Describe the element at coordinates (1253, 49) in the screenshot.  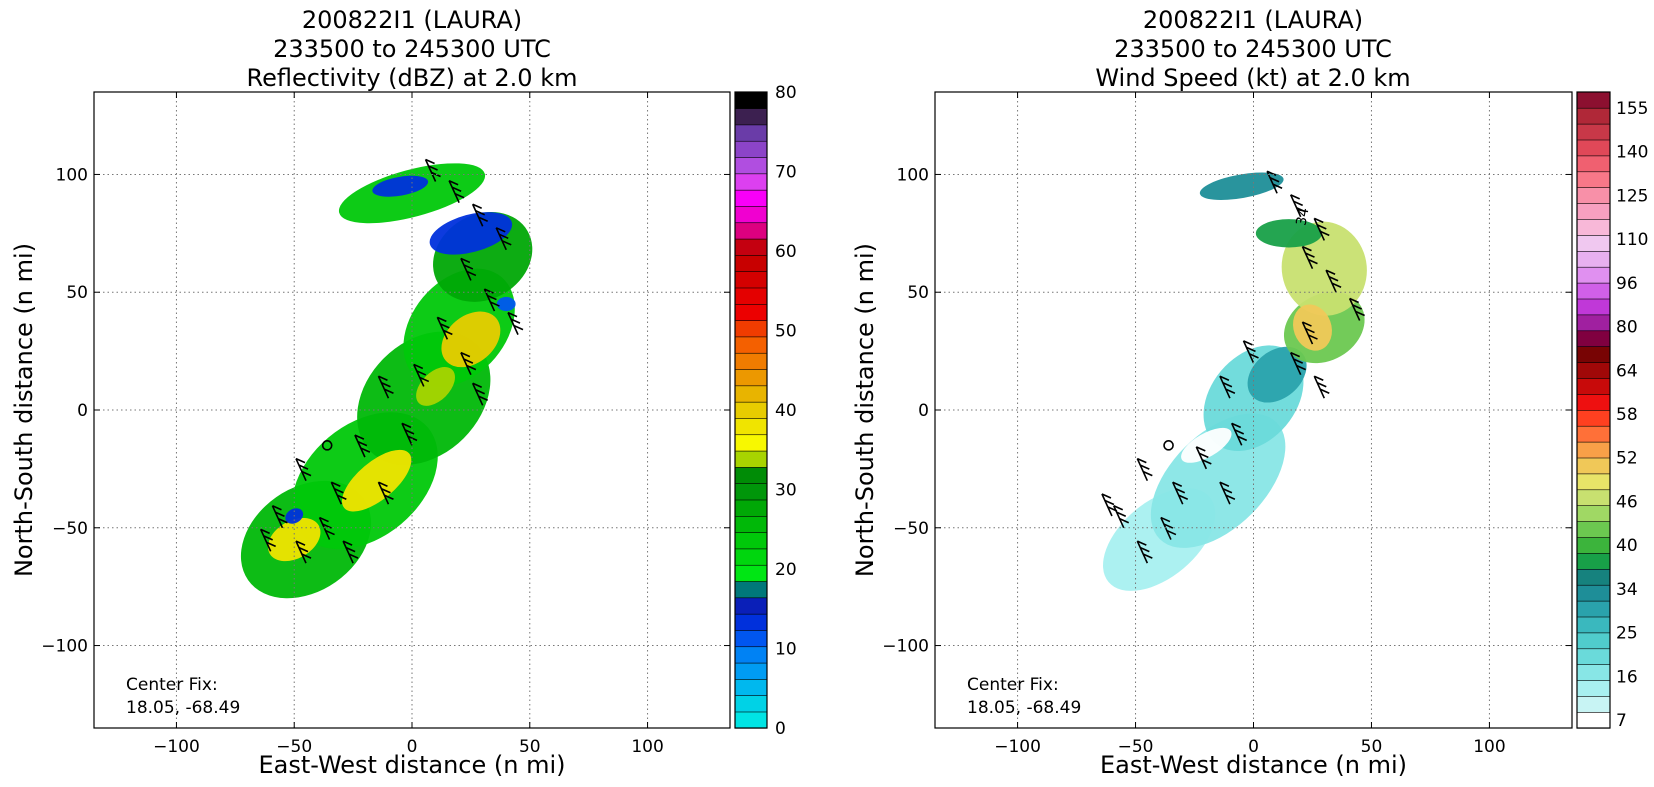
I see `chart-title-line-2: 233500 to 245300 UTC` at that location.